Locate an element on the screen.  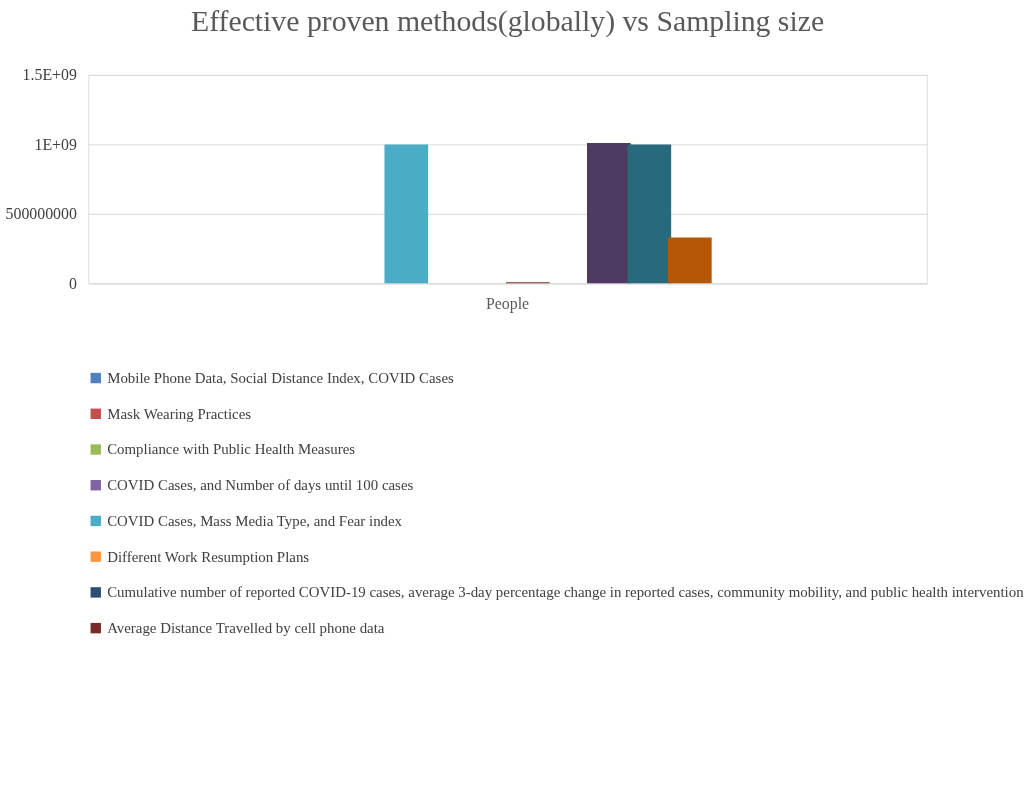
y-tick-label: 1.5E+09 is located at coordinates (49, 75).